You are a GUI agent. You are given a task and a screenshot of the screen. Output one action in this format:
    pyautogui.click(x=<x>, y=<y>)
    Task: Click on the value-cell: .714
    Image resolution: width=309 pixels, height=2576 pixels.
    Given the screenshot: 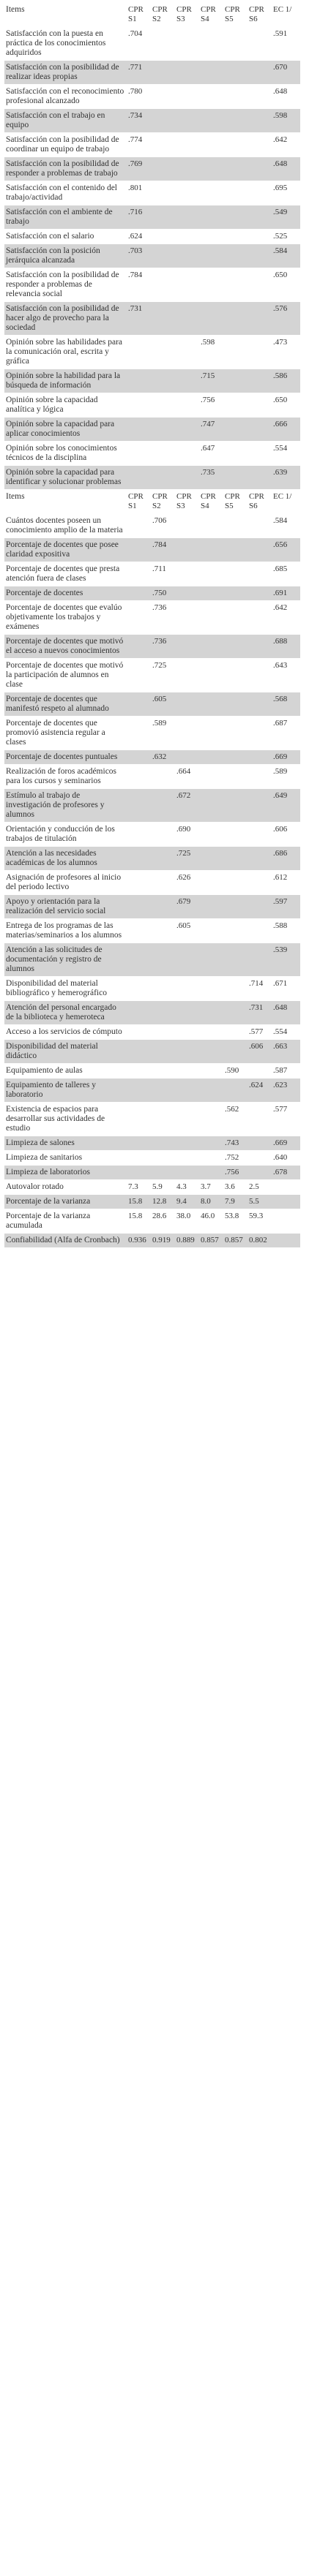 What is the action you would take?
    pyautogui.click(x=260, y=988)
    